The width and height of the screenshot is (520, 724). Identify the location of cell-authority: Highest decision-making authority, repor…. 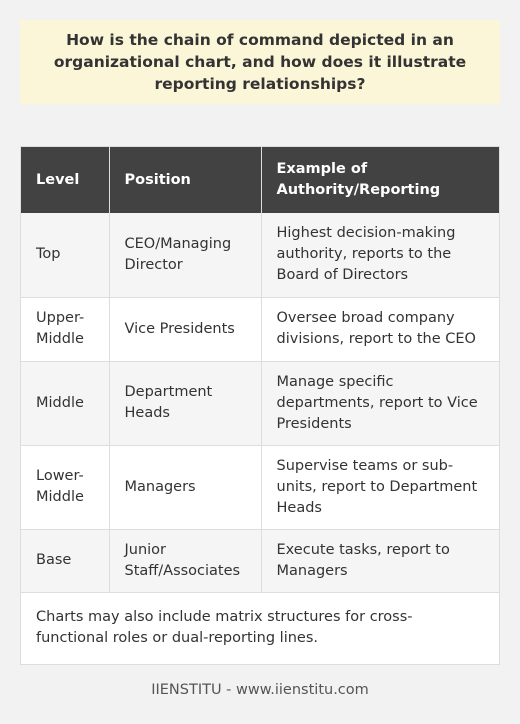
(380, 255).